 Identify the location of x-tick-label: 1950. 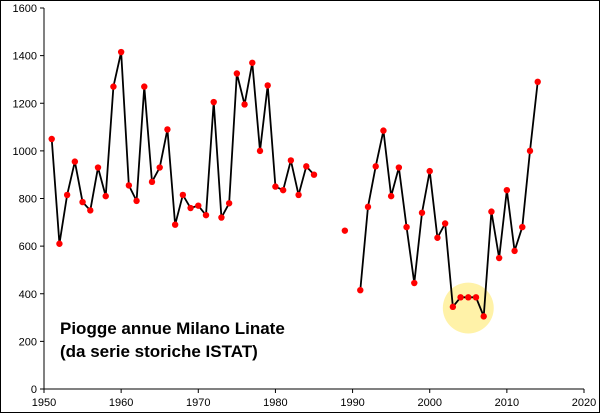
(44, 403).